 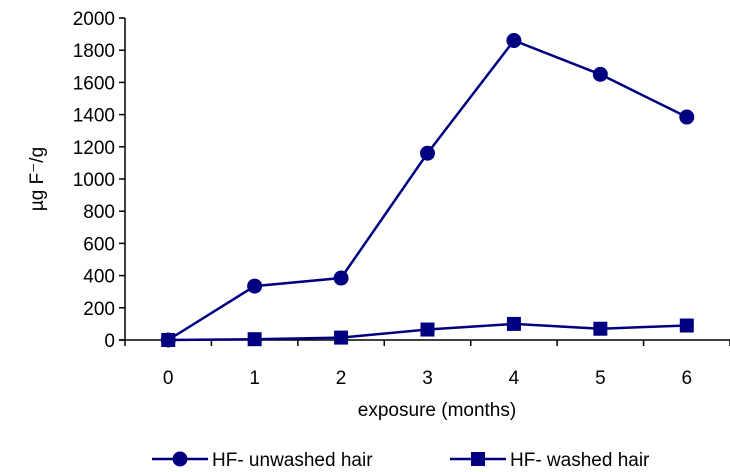 What do you see at coordinates (168, 378) in the screenshot?
I see `x-tick-label: 0` at bounding box center [168, 378].